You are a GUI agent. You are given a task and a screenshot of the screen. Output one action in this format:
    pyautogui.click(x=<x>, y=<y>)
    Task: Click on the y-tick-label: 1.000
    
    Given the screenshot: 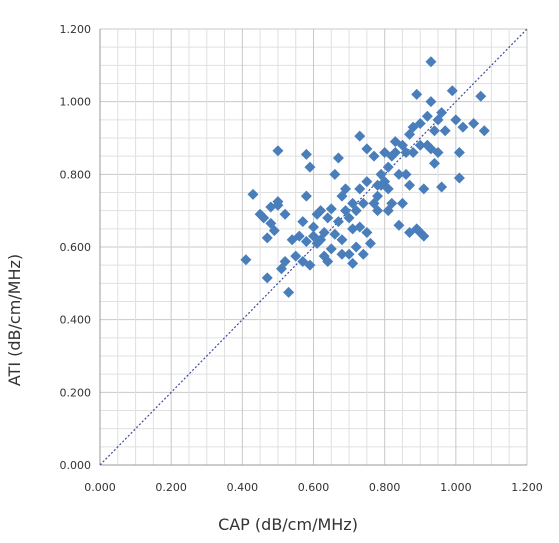 What is the action you would take?
    pyautogui.click(x=76, y=102)
    